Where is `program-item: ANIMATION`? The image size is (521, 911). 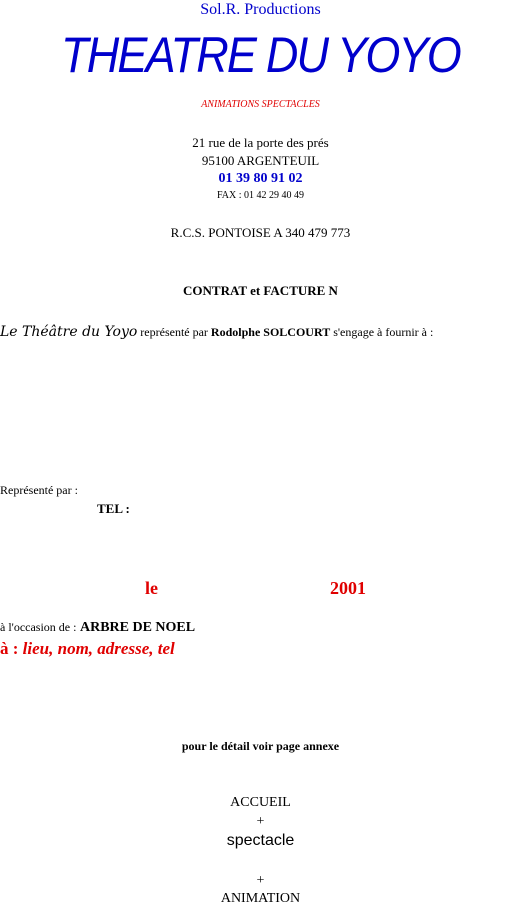 program-item: ANIMATION is located at coordinates (260, 898).